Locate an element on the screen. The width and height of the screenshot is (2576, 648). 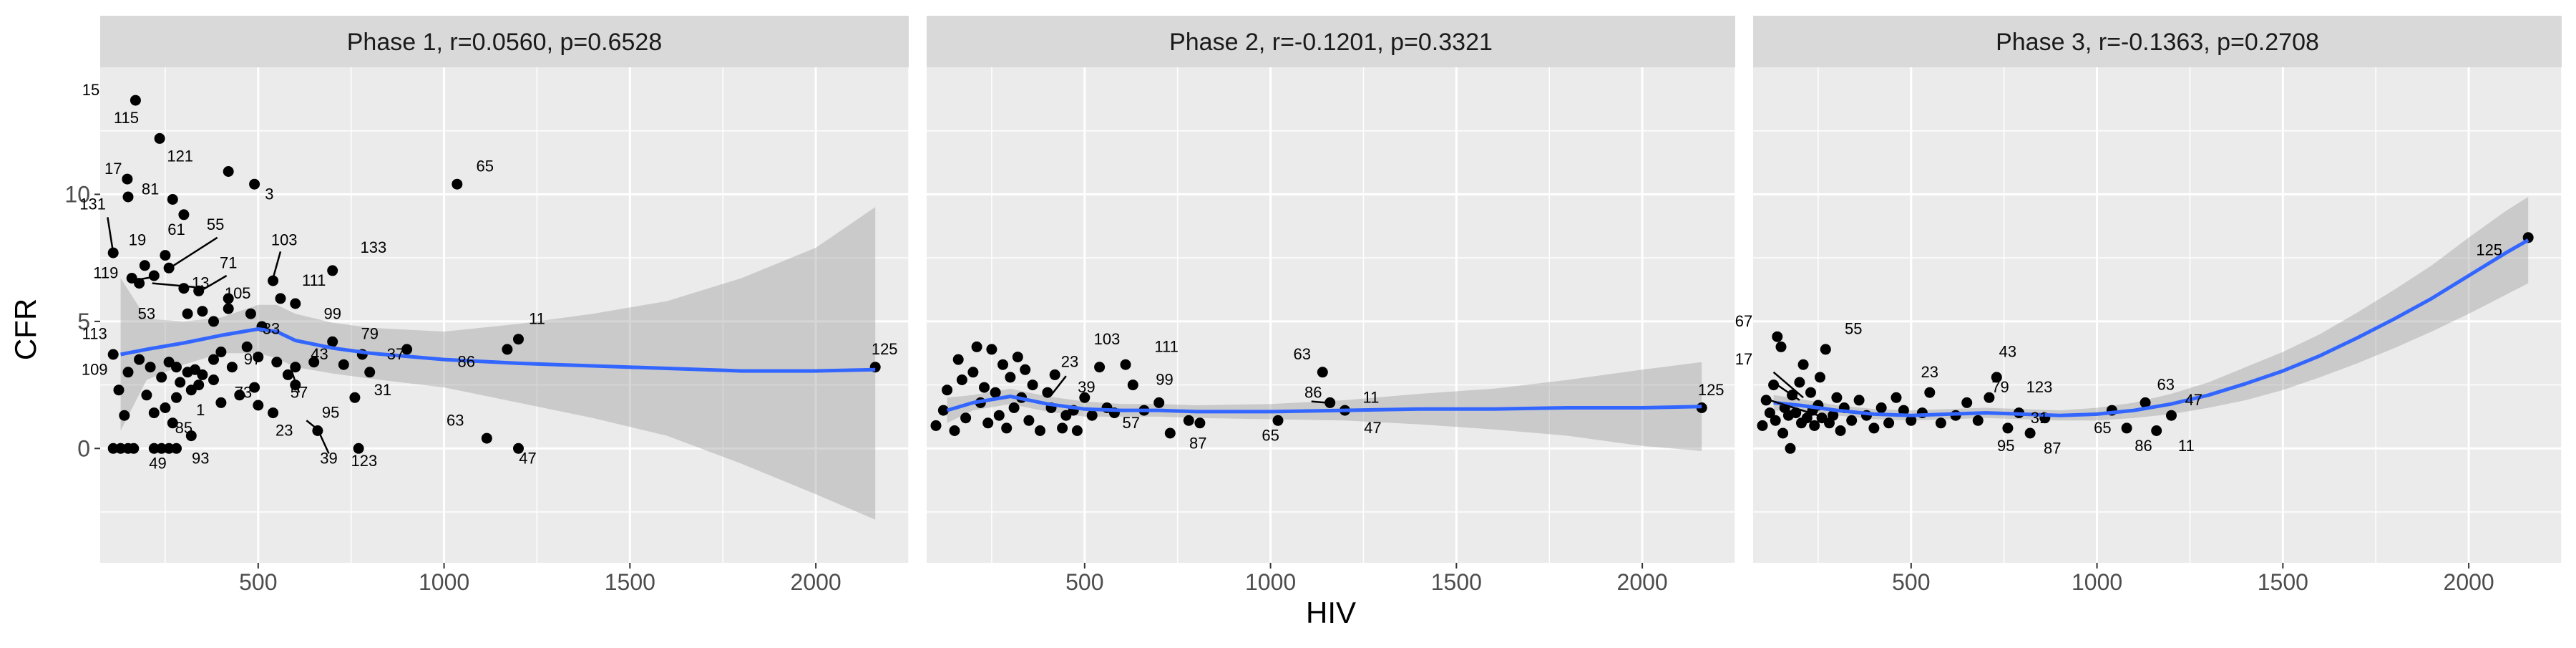
point-label: 23 is located at coordinates (1929, 372).